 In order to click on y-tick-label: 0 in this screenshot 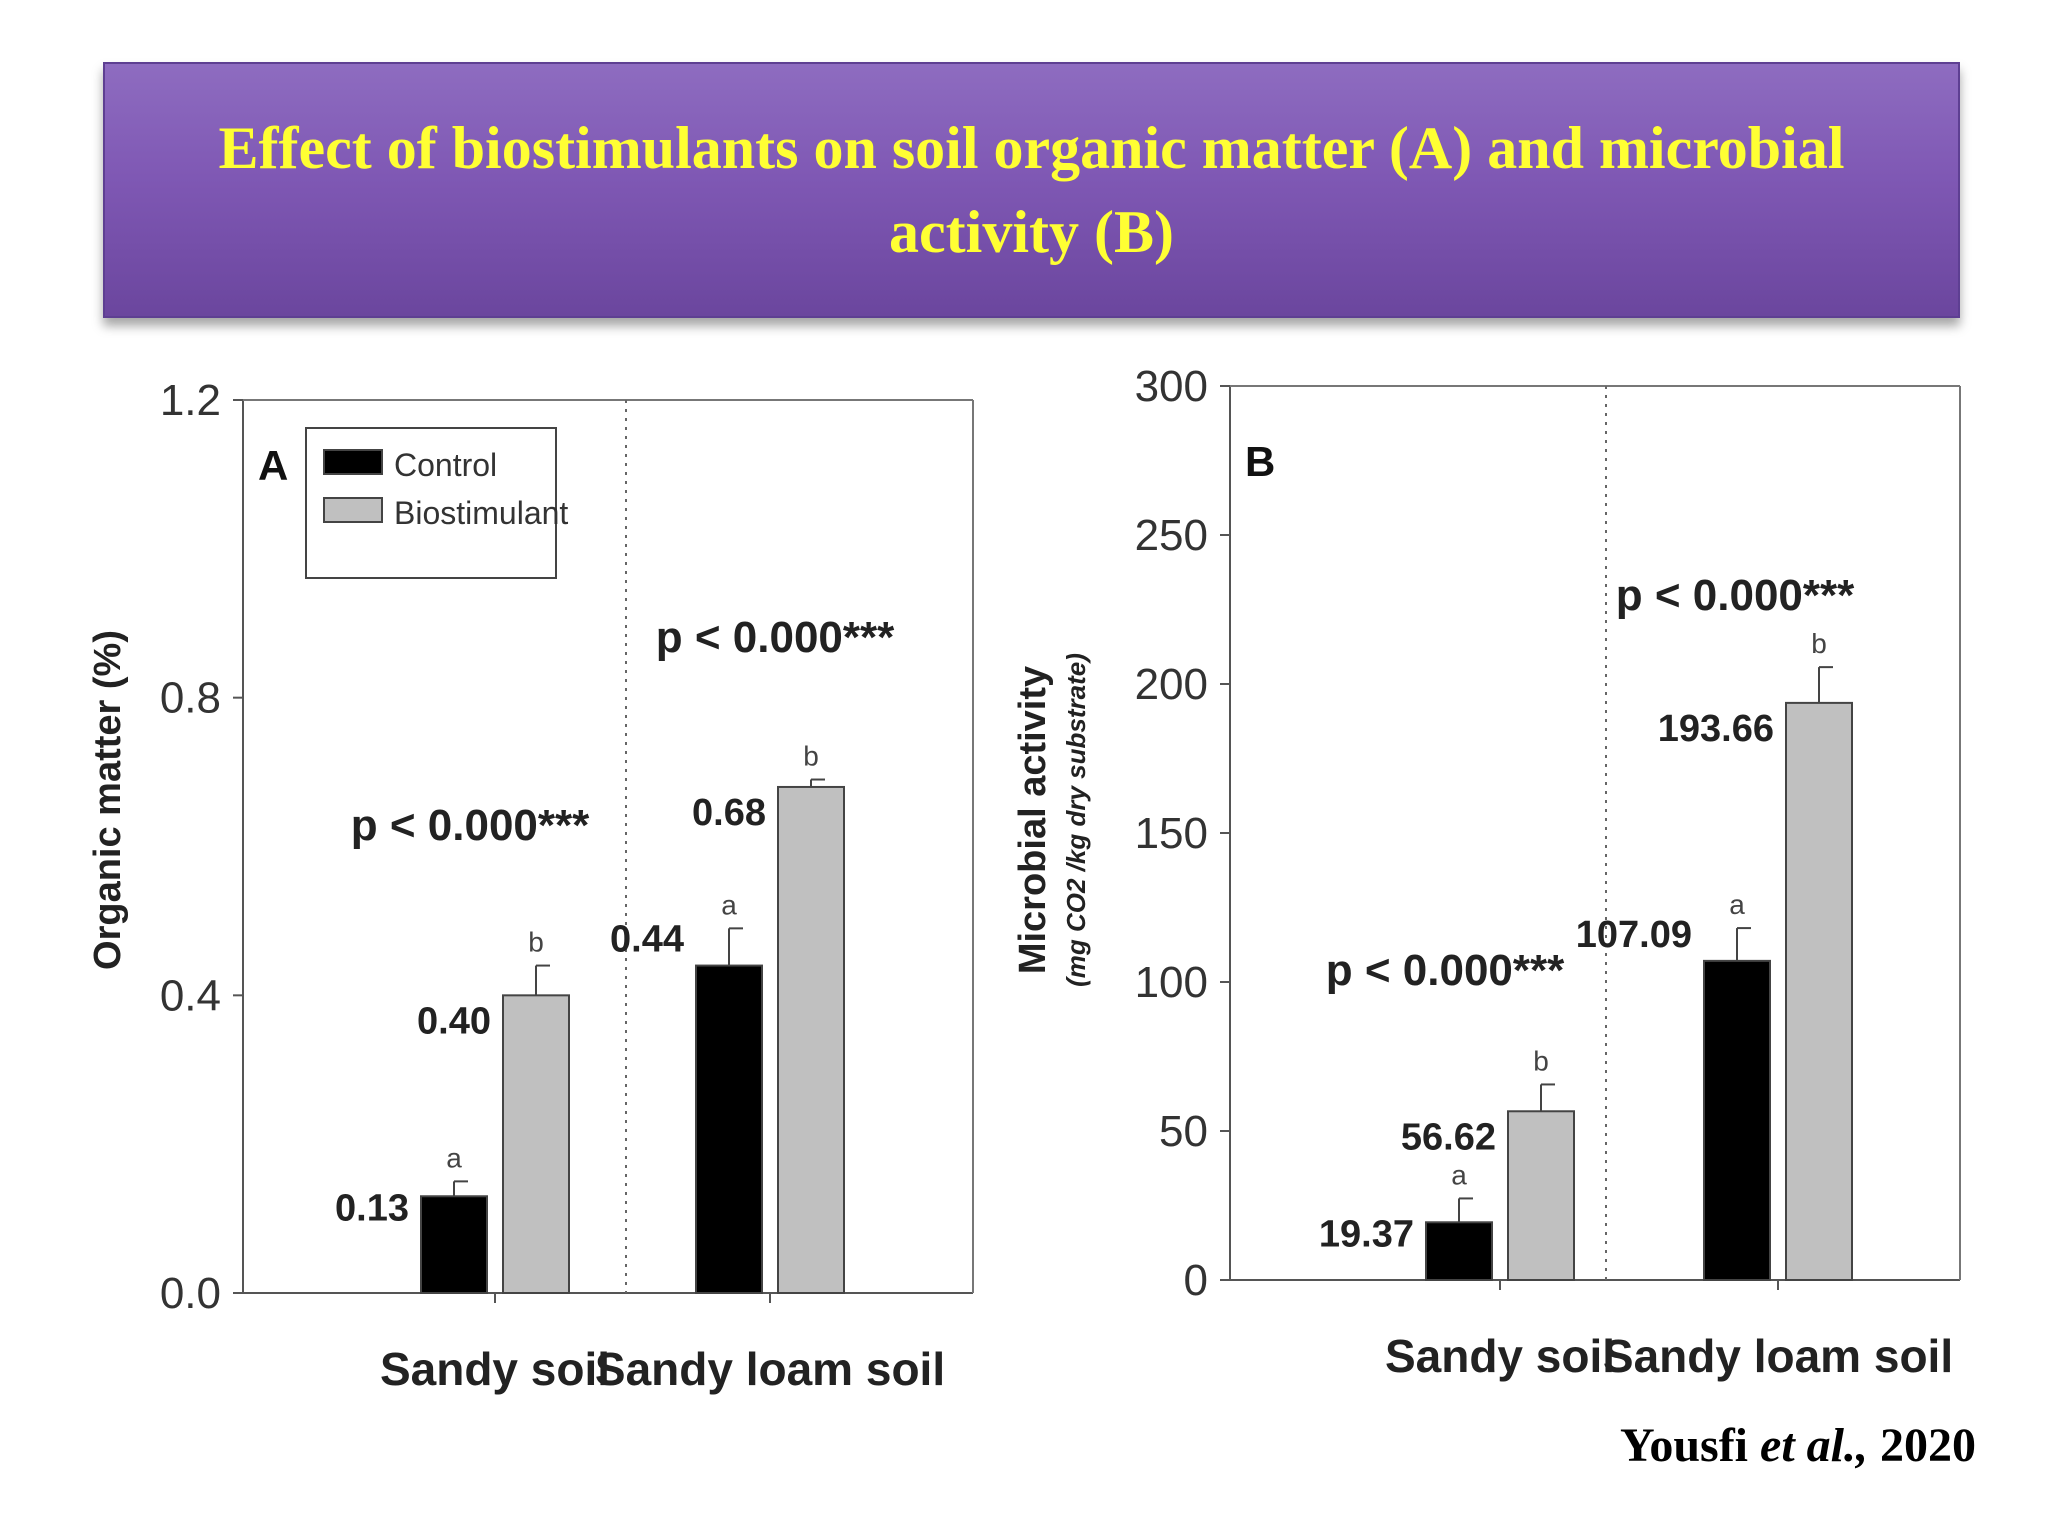, I will do `click(1196, 1280)`.